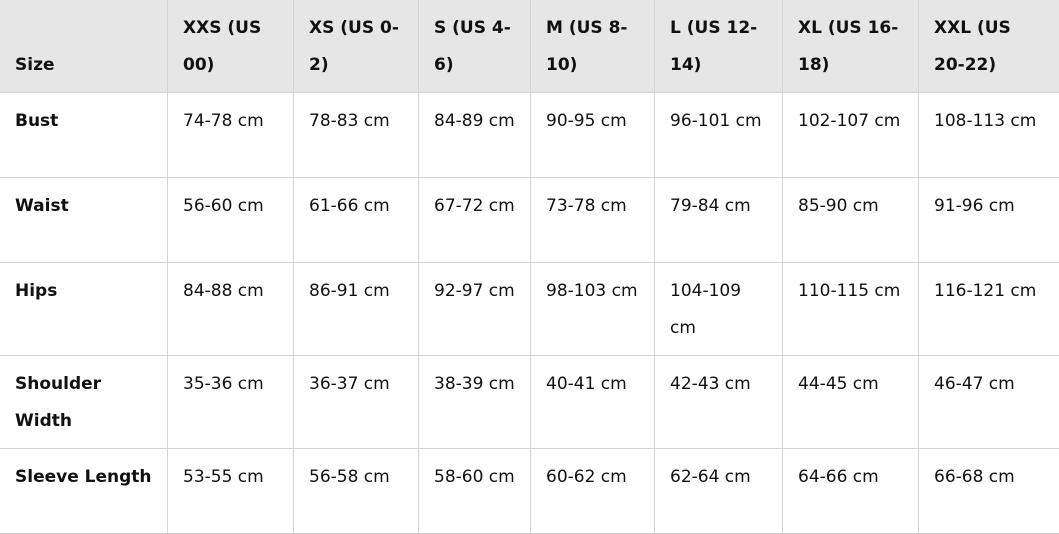 The width and height of the screenshot is (1059, 534). I want to click on table-cell: 64-66 cm, so click(851, 491).